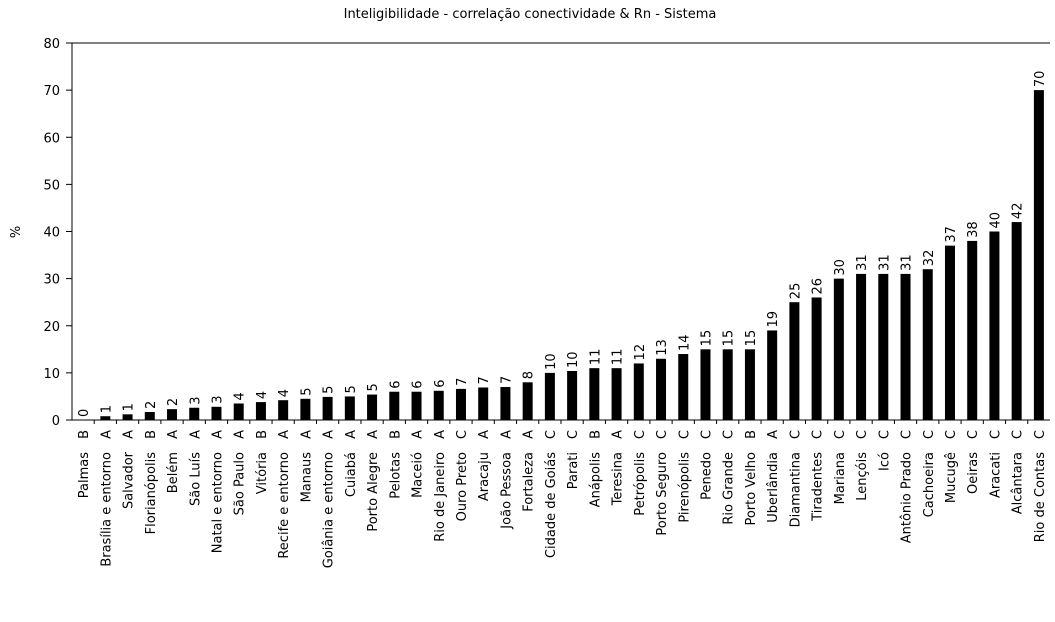  Describe the element at coordinates (1040, 497) in the screenshot. I see `x-tick-label: Rio de Contas` at that location.